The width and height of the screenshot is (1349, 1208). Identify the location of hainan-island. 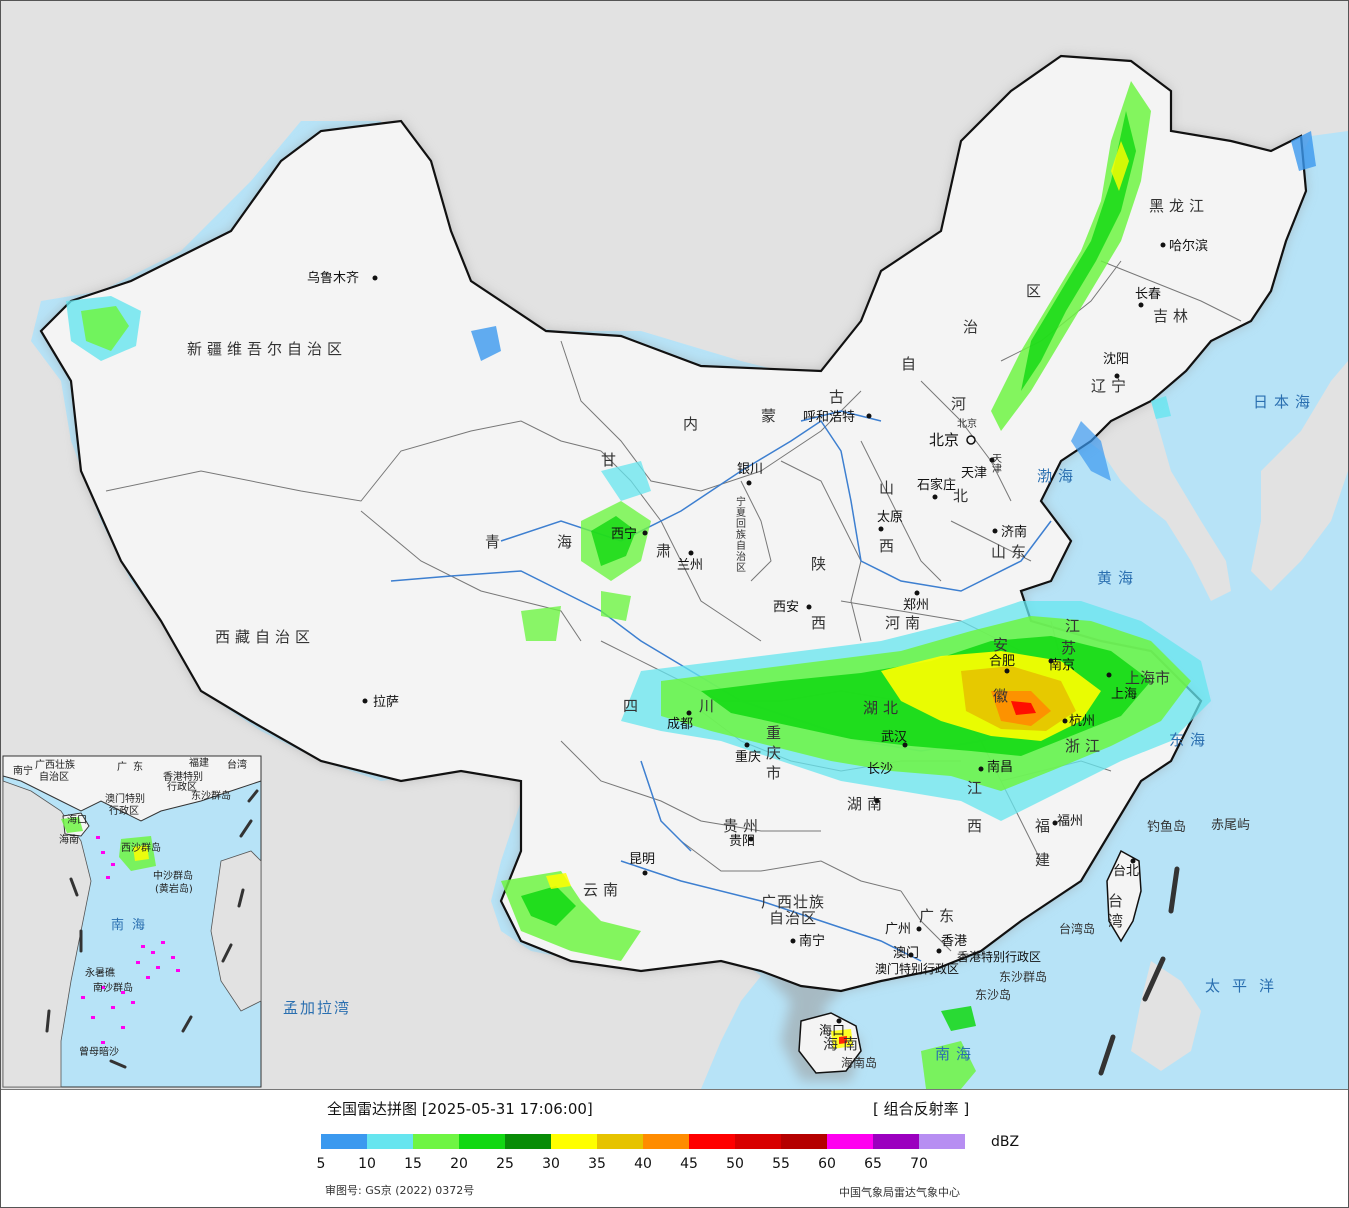
(830, 1043).